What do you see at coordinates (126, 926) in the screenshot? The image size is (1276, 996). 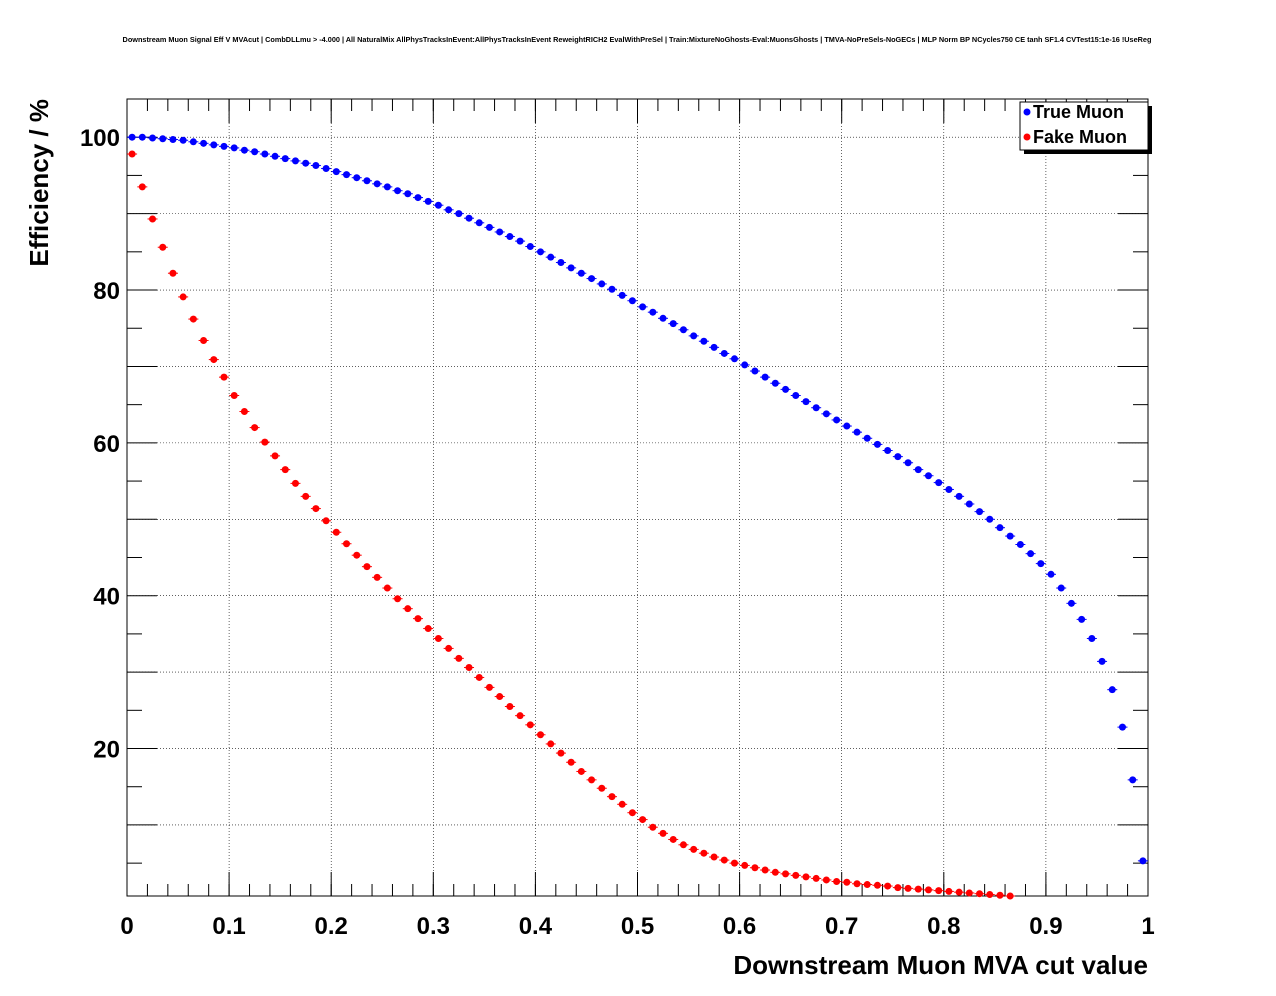 I see `x-tick-label: 0` at bounding box center [126, 926].